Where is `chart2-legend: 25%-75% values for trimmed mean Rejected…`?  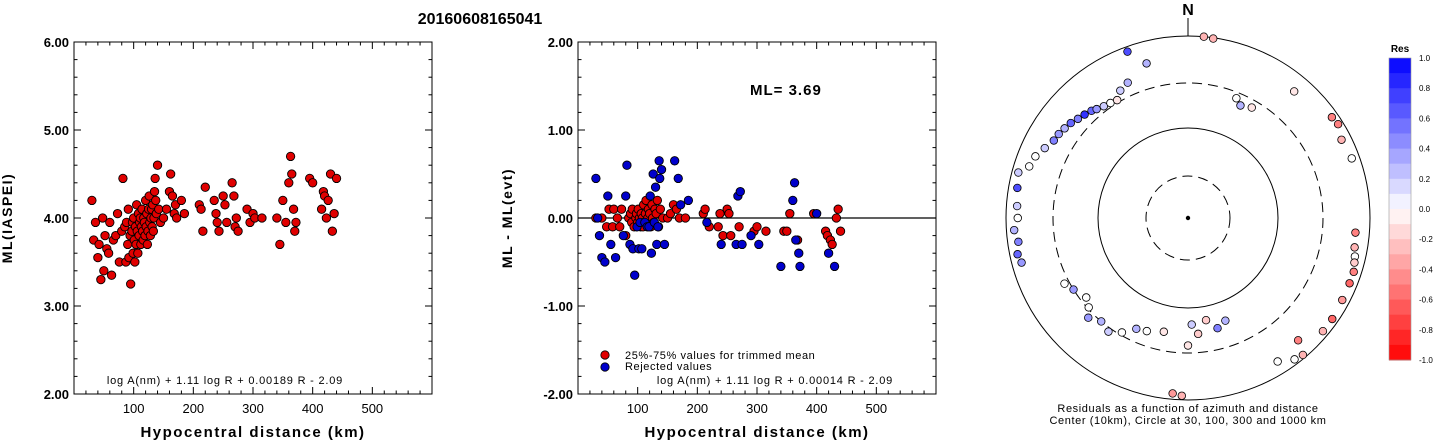 chart2-legend: 25%-75% values for trimmed mean Rejected… is located at coordinates (707, 361).